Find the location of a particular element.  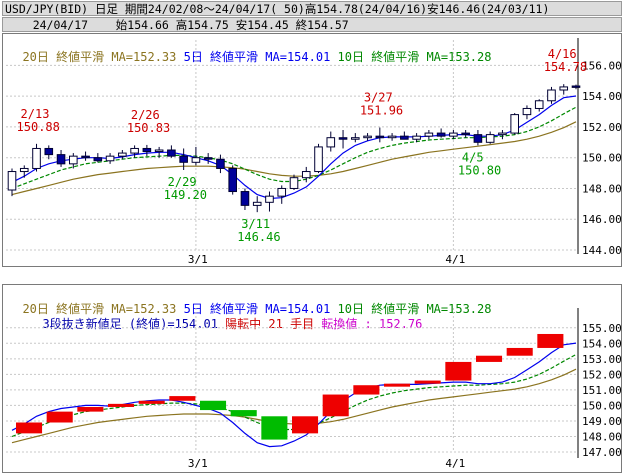

legend-ma5-bottom: 5日 終値平滑 MA=154.01 is located at coordinates (257, 309).